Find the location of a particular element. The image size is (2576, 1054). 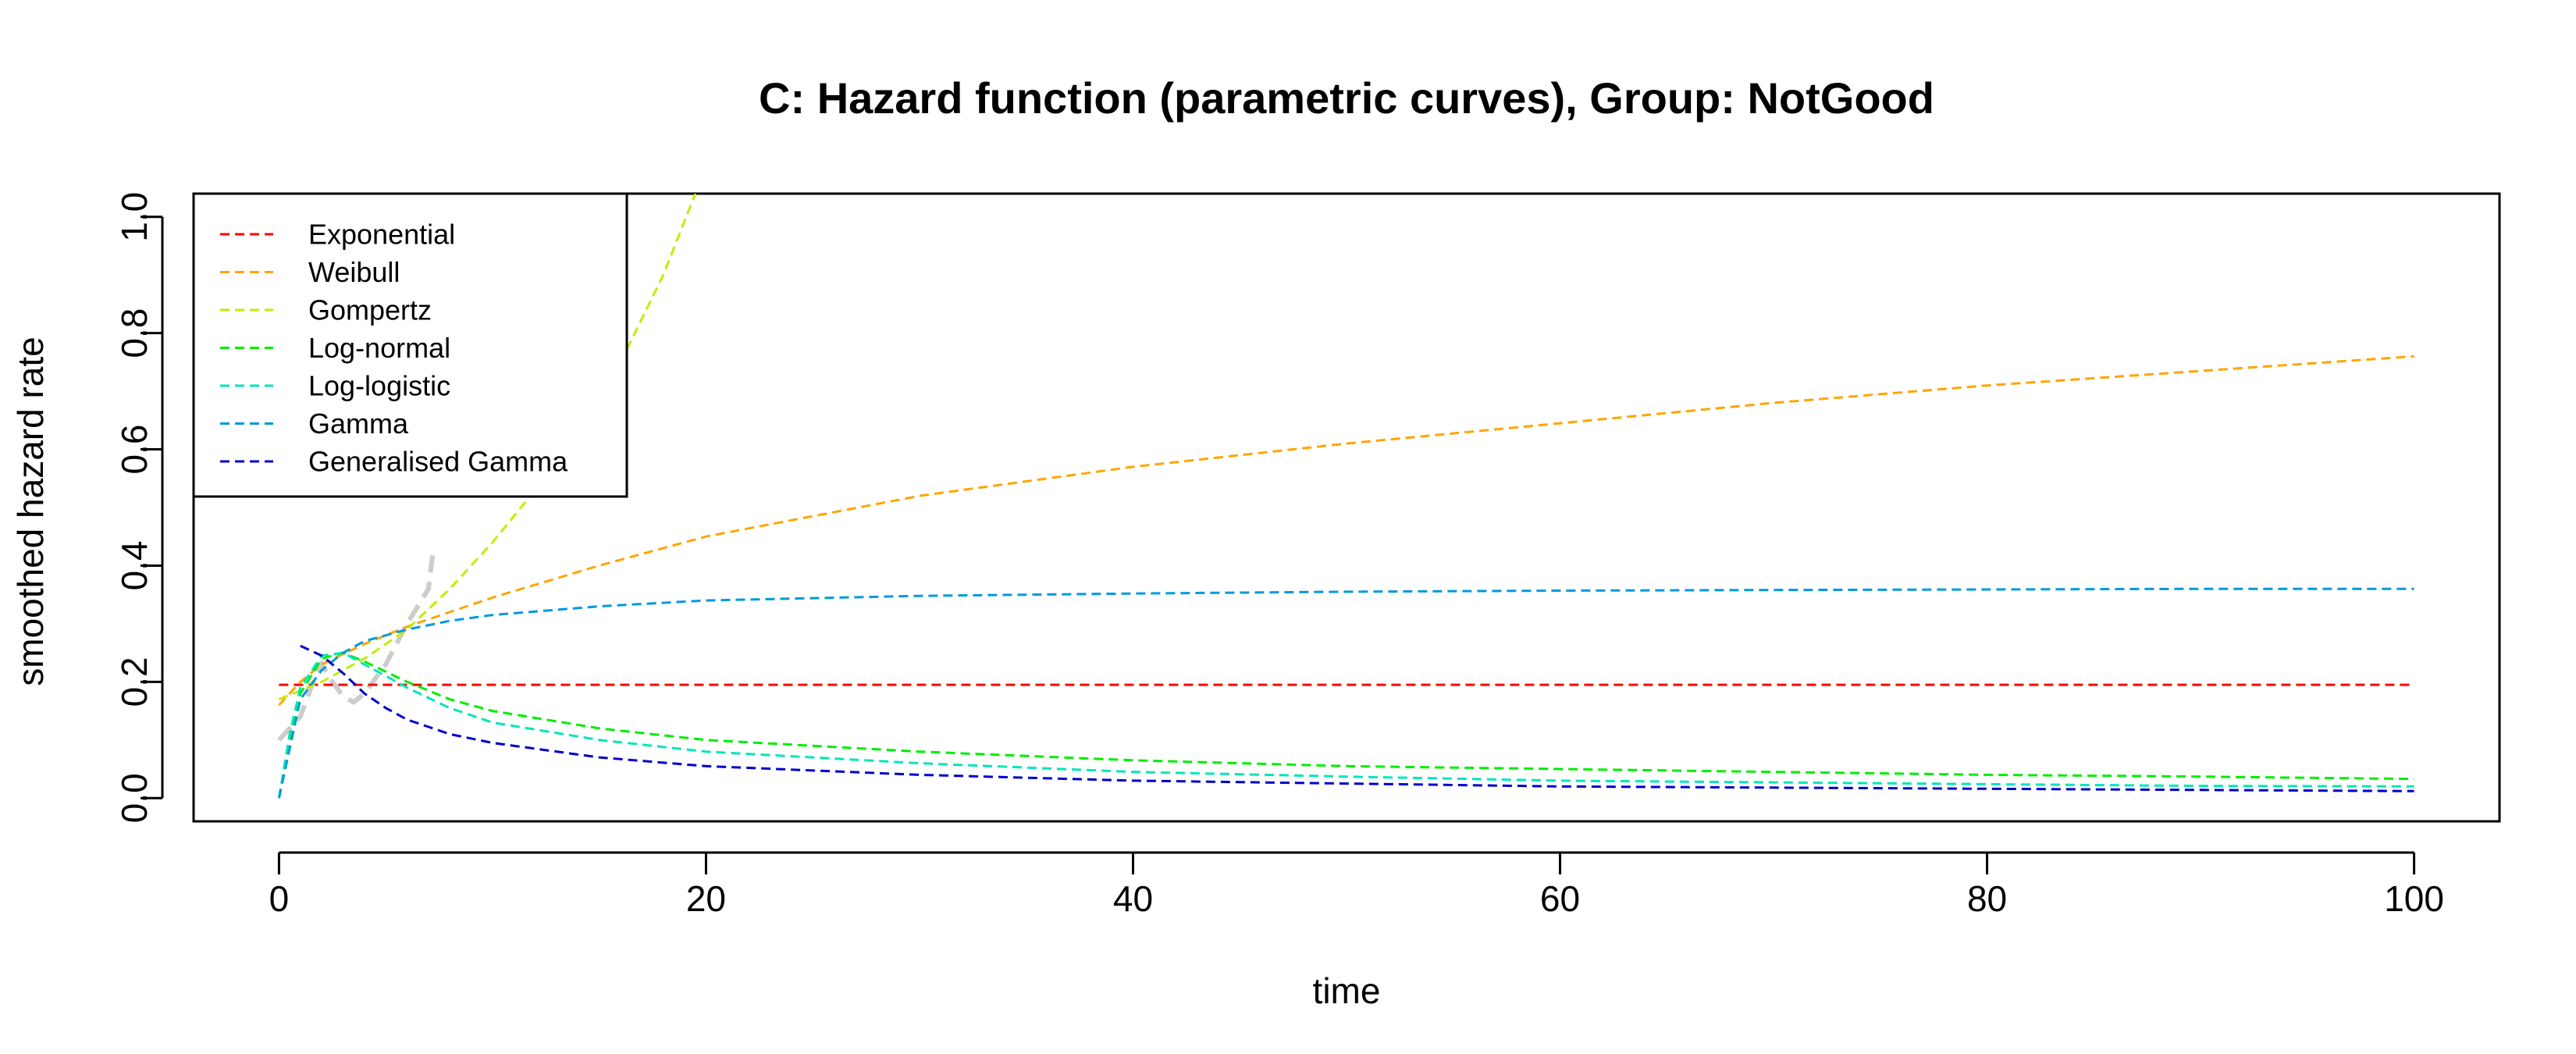

x-tick-label: 80 is located at coordinates (1987, 898).